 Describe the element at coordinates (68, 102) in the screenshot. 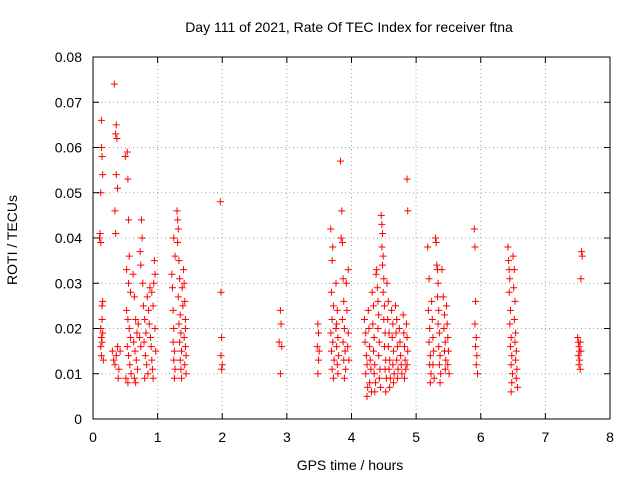

I see `y-tick-label: 0.07` at that location.